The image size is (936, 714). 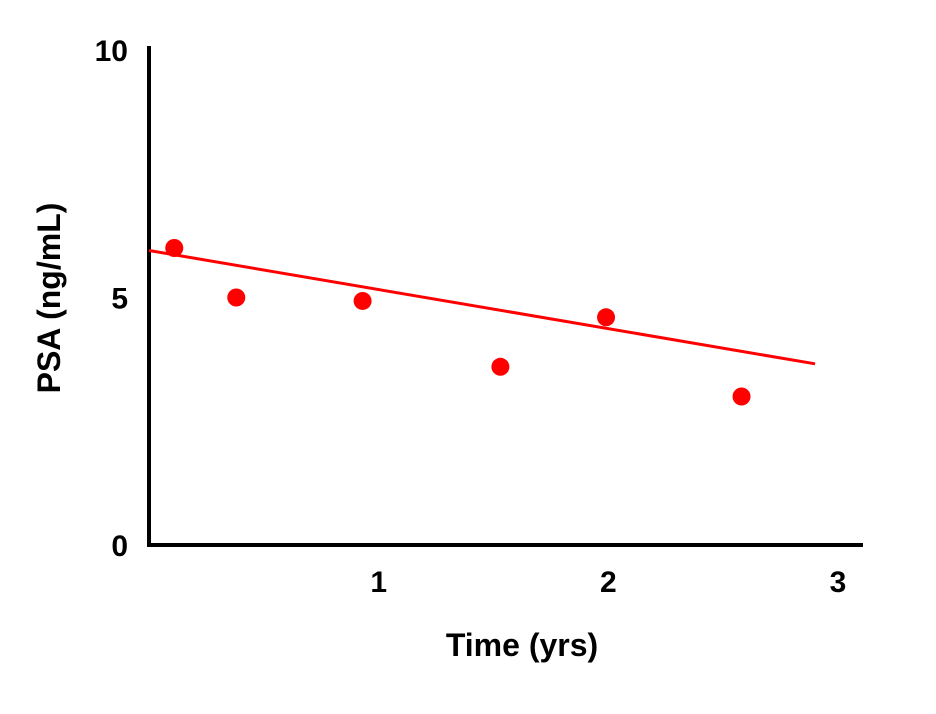 I want to click on y-tick-label-0: 0, so click(x=119, y=546).